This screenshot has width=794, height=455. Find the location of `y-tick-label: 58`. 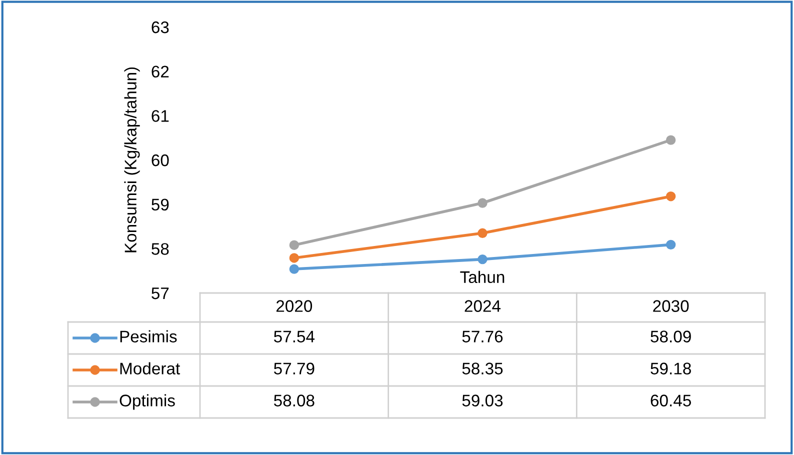

y-tick-label: 58 is located at coordinates (160, 249).